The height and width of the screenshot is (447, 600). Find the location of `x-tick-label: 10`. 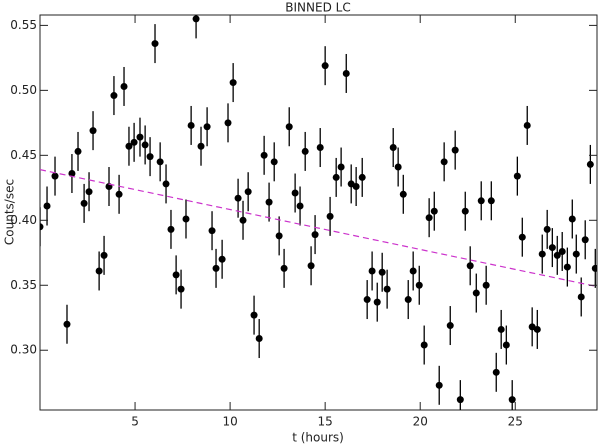

x-tick-label: 10 is located at coordinates (229, 422).